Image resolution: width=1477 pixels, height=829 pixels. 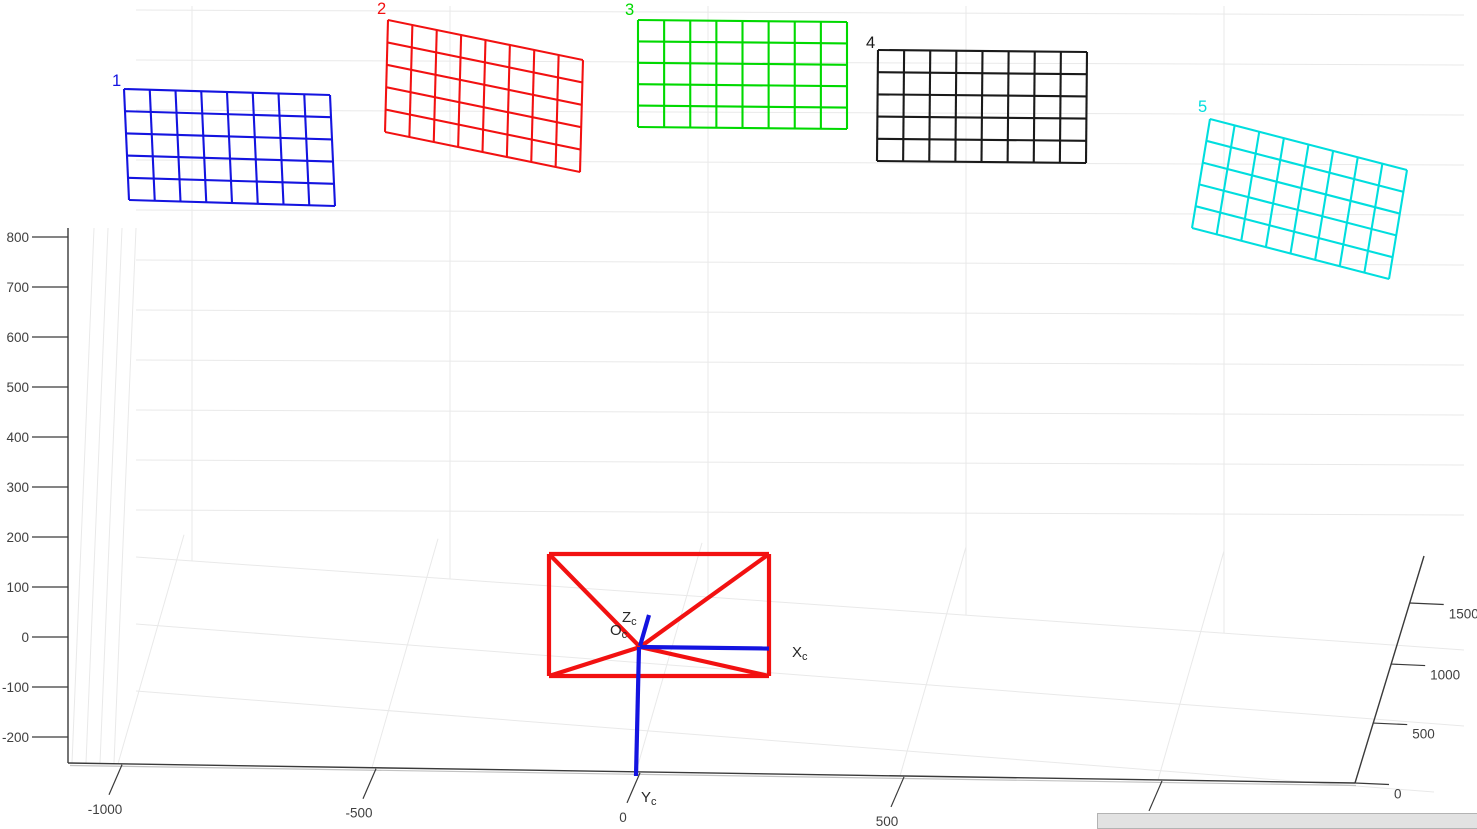 I want to click on camera-y-axis-line, so click(x=637, y=711).